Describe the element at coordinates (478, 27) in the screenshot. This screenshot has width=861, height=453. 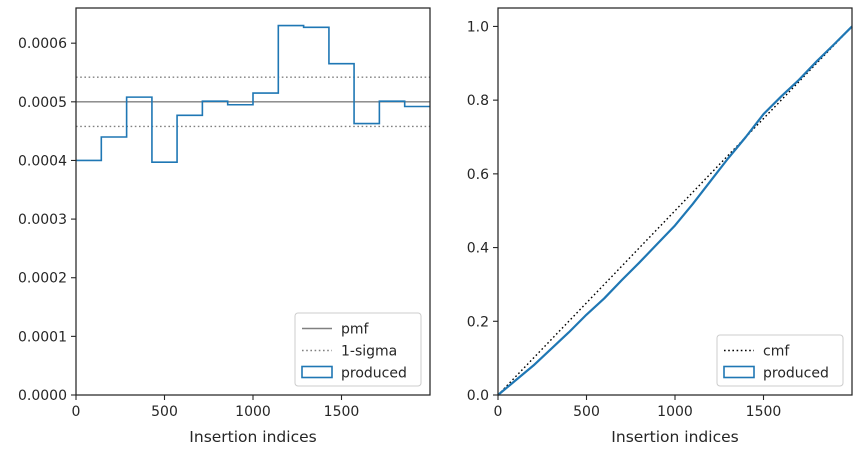
I see `y-tick-label: 1.0` at that location.